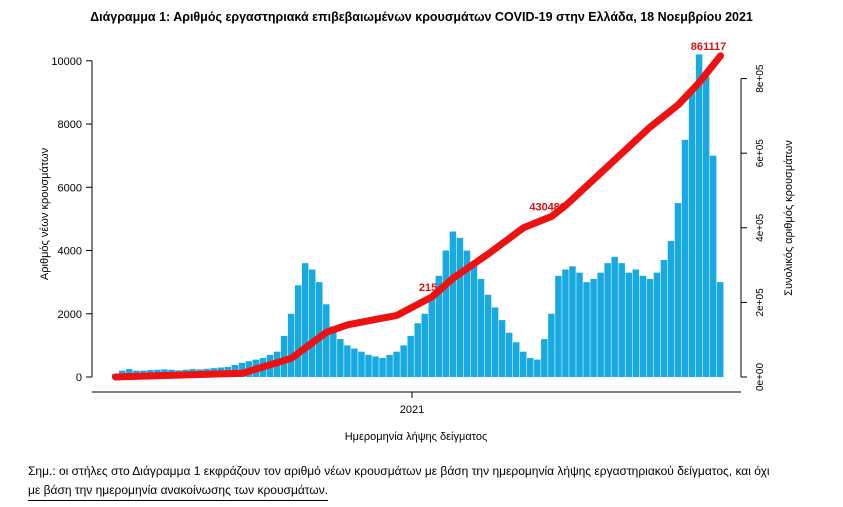  What do you see at coordinates (547, 207) in the screenshot?
I see `line-annotation: 430489` at bounding box center [547, 207].